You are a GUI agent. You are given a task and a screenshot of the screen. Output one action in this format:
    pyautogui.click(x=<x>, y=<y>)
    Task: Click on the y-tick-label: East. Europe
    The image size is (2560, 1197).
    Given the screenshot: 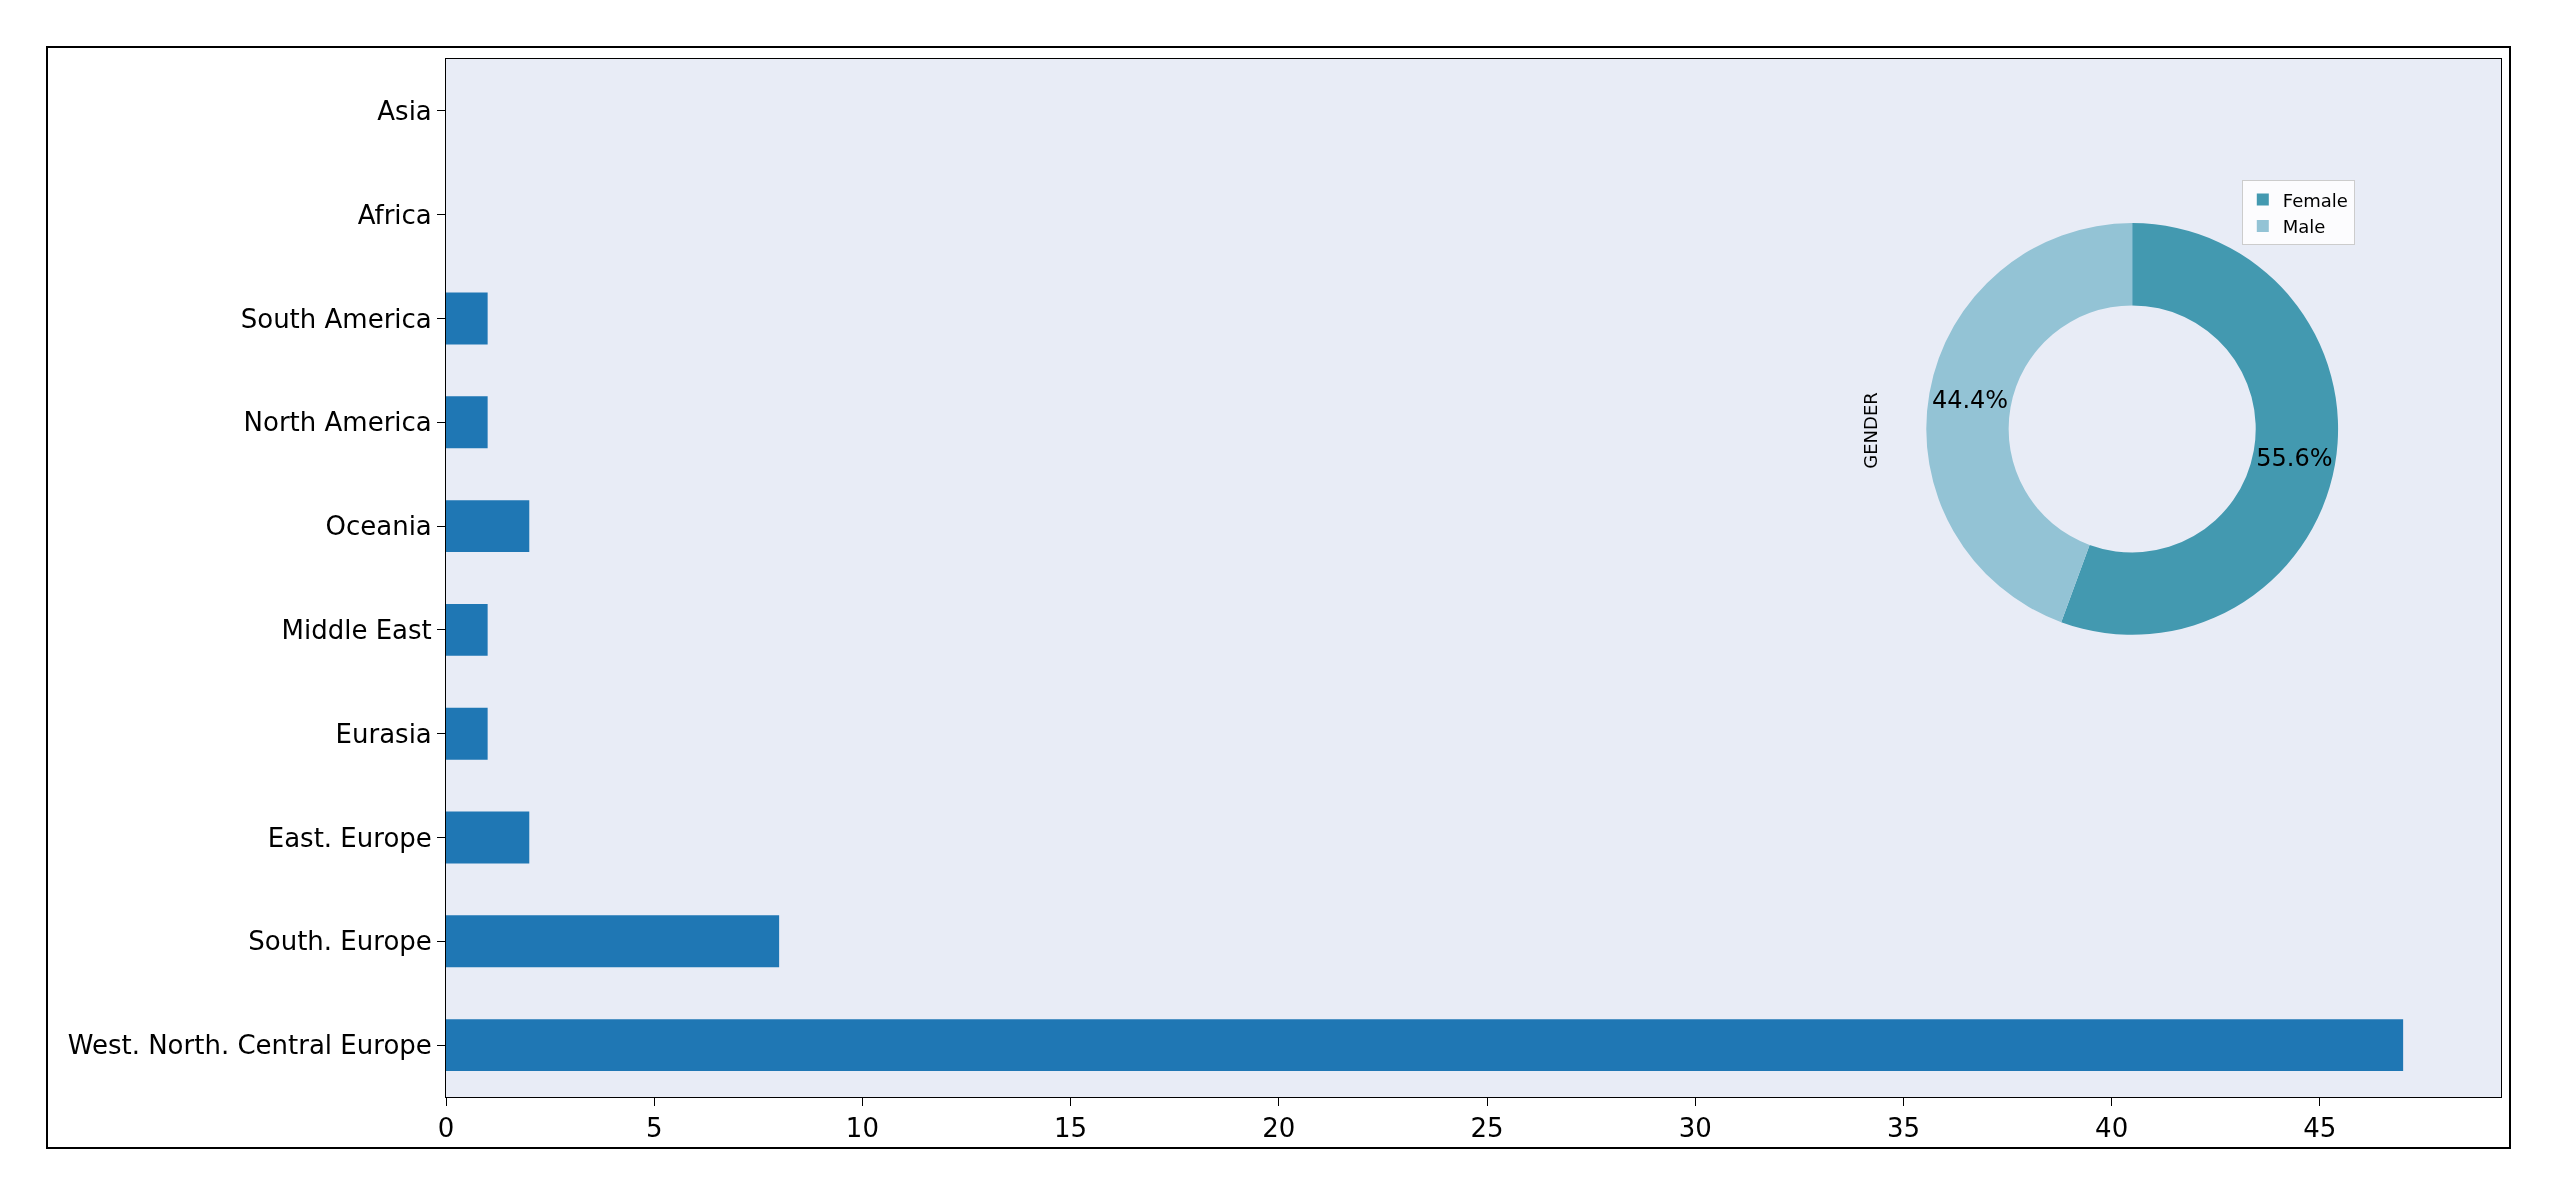 What is the action you would take?
    pyautogui.click(x=349, y=837)
    